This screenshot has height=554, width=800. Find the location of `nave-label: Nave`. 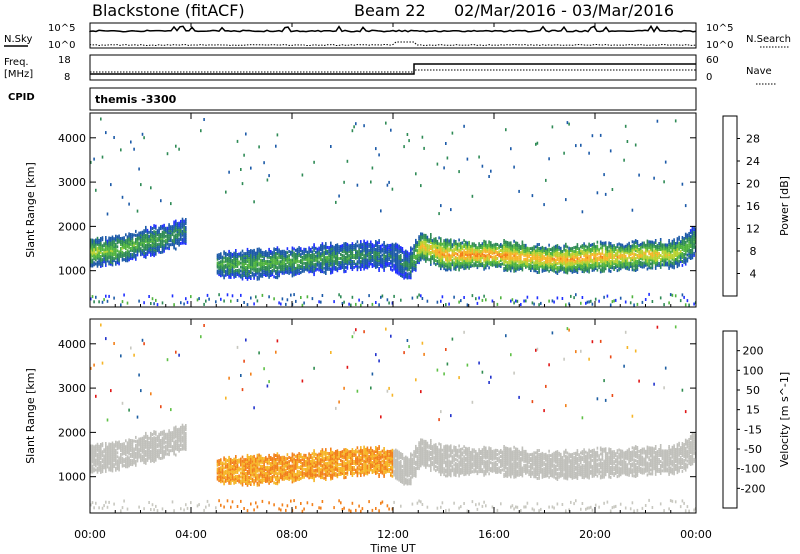

nave-label: Nave is located at coordinates (759, 71).